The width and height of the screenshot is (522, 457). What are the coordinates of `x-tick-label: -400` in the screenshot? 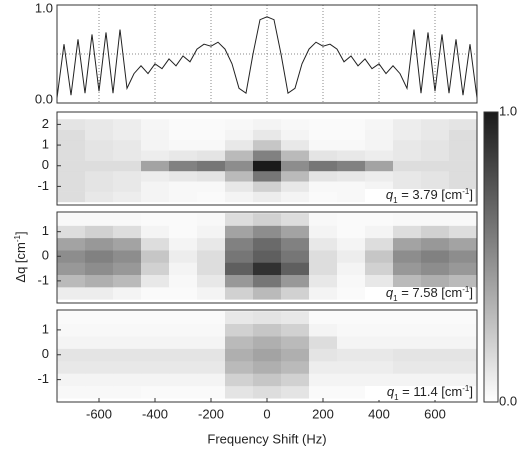 It's located at (155, 413).